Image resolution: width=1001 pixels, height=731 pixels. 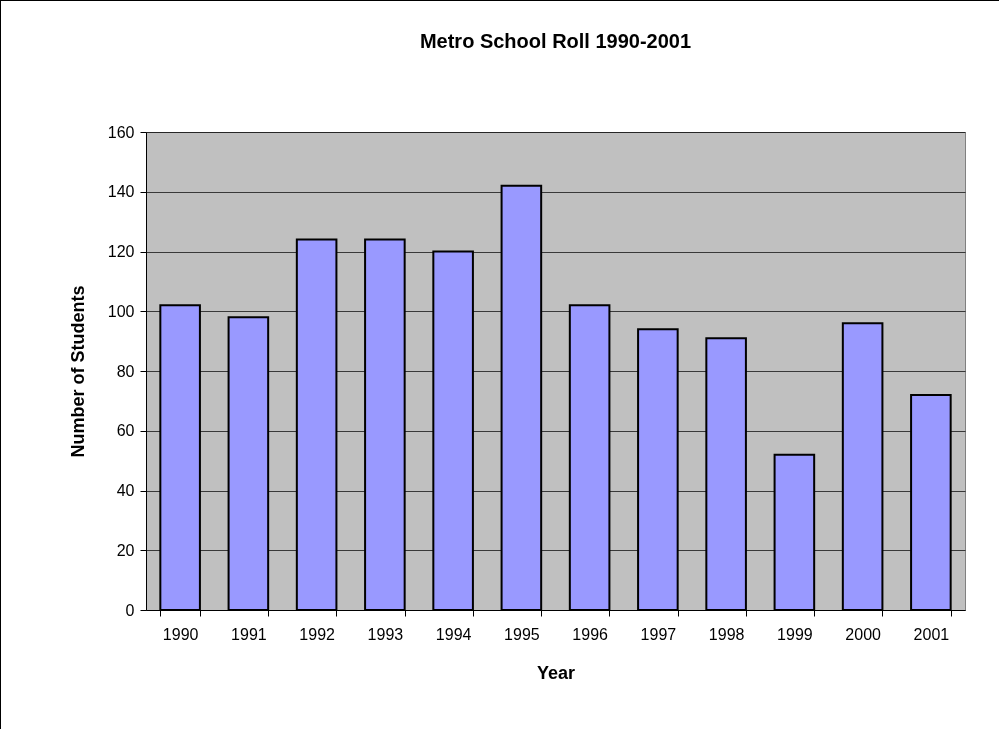 I want to click on y-tick-label: 0, so click(x=130, y=610).